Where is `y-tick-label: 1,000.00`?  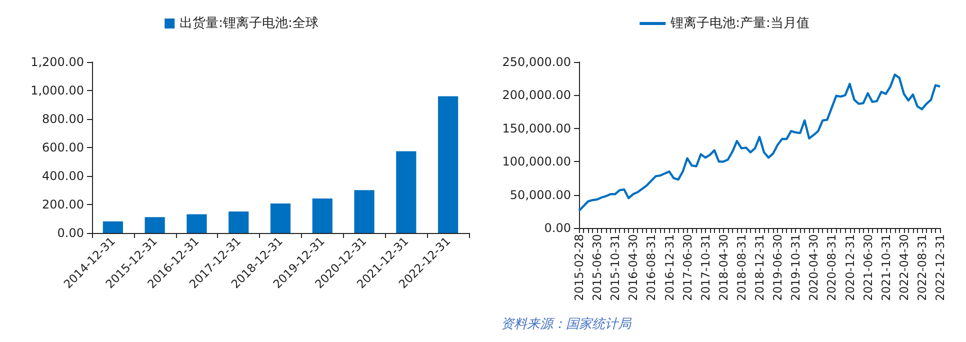 y-tick-label: 1,000.00 is located at coordinates (57, 91).